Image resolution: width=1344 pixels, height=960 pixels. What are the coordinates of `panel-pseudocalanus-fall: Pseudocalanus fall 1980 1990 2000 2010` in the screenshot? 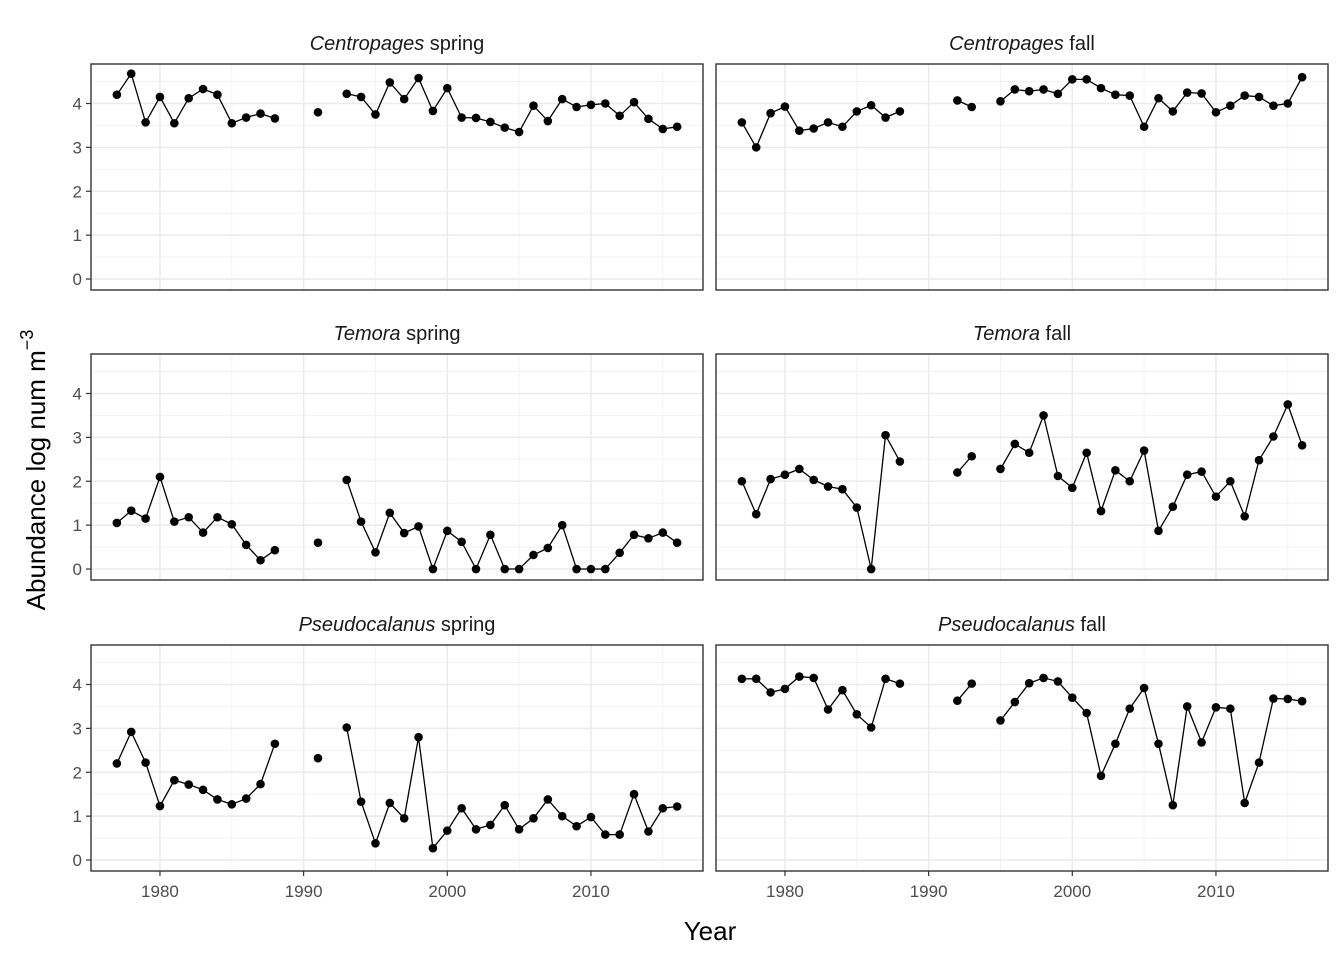 It's located at (1022, 752).